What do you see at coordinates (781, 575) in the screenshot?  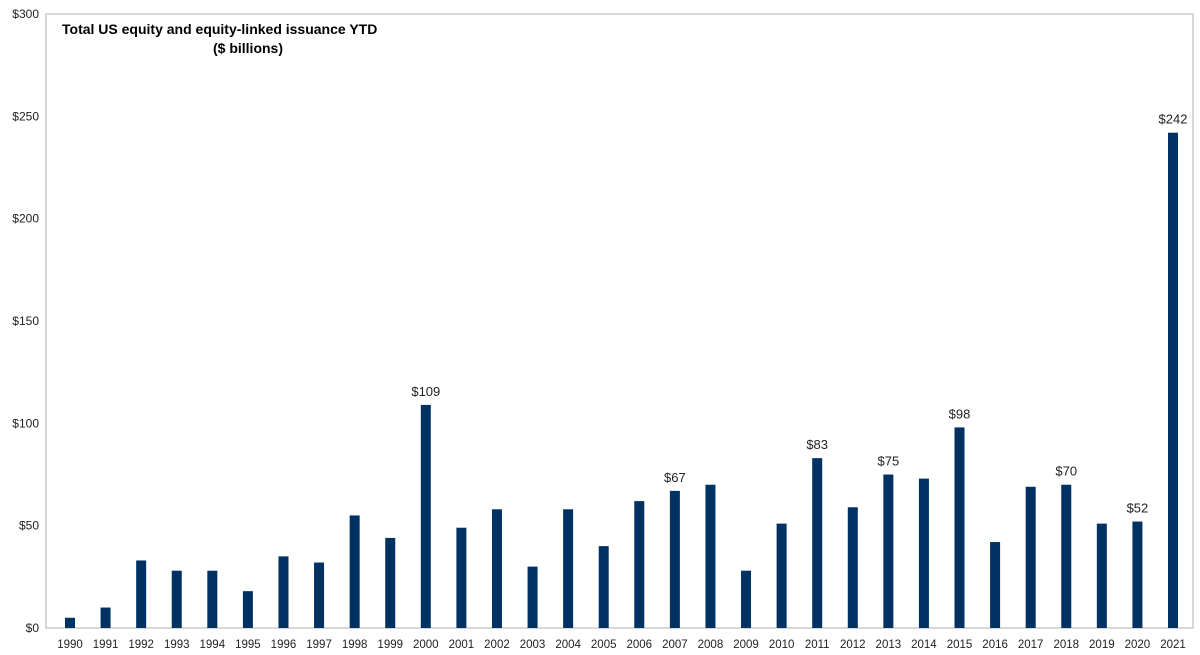 I see `bar-2010` at bounding box center [781, 575].